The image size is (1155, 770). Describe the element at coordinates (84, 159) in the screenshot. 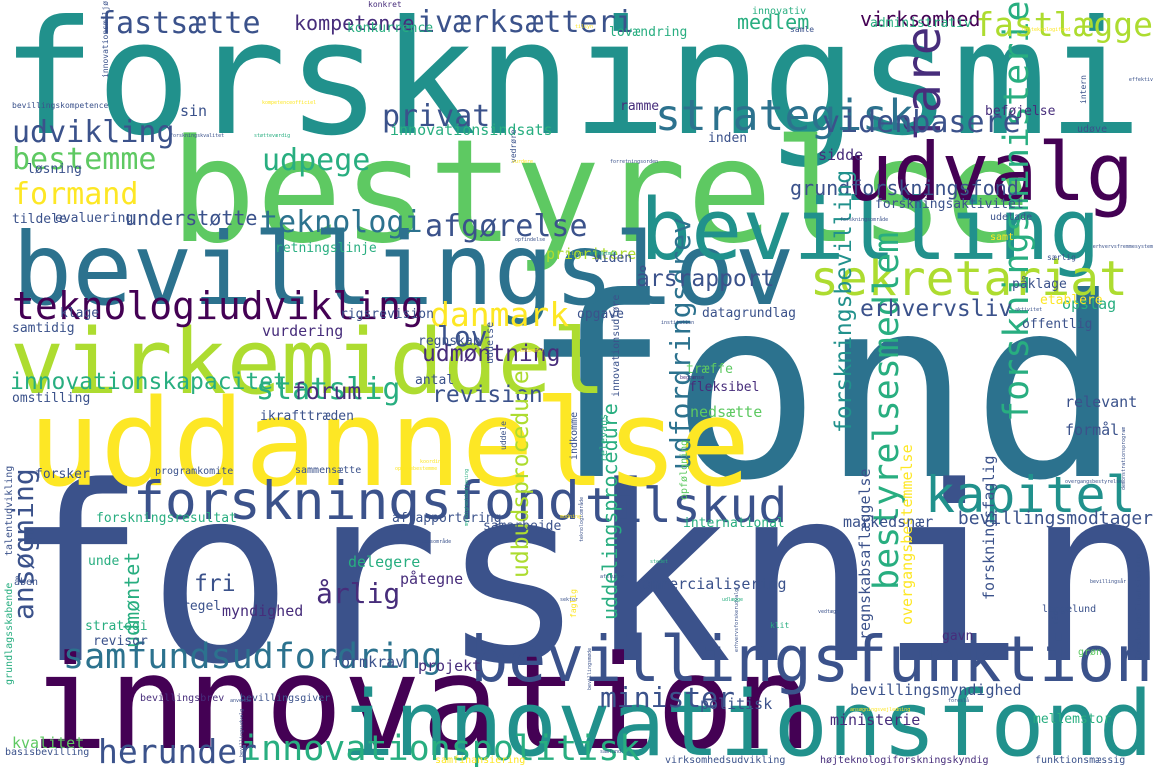

I see `word-bestemme: bestemme` at that location.